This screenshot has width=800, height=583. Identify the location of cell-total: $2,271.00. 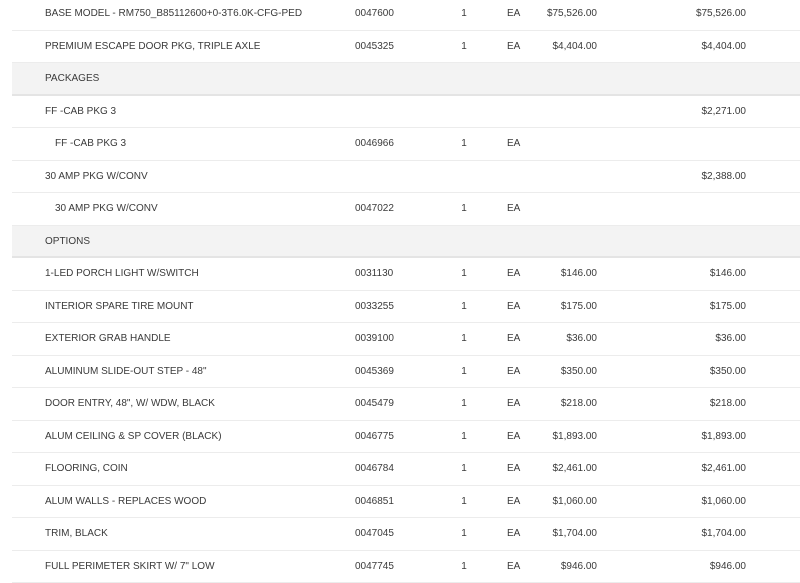
(724, 112).